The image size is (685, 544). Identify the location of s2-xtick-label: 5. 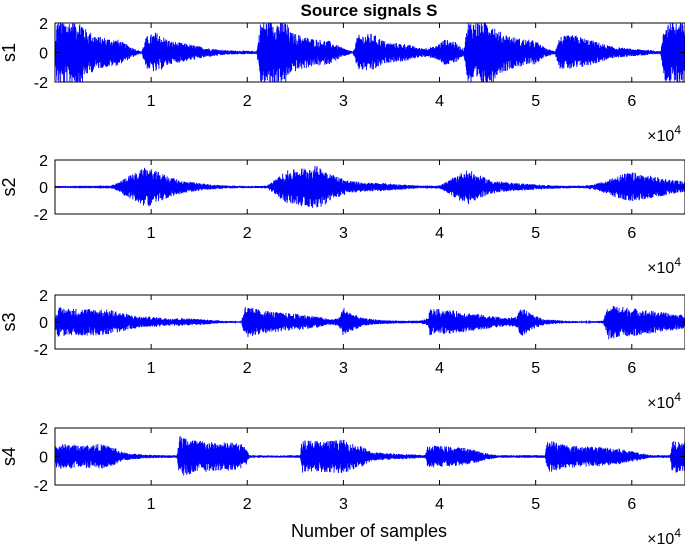
(535, 233).